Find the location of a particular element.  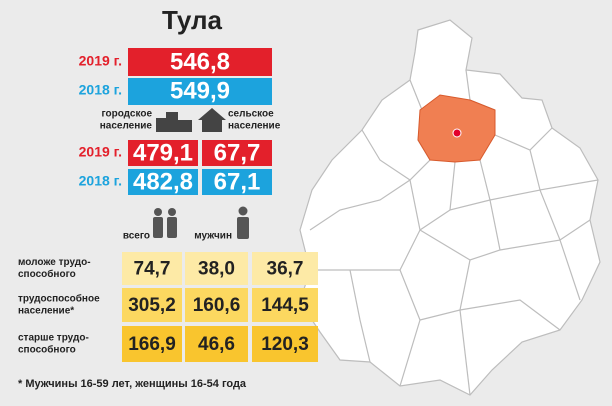

cell-value: 38,0 is located at coordinates (216, 269).